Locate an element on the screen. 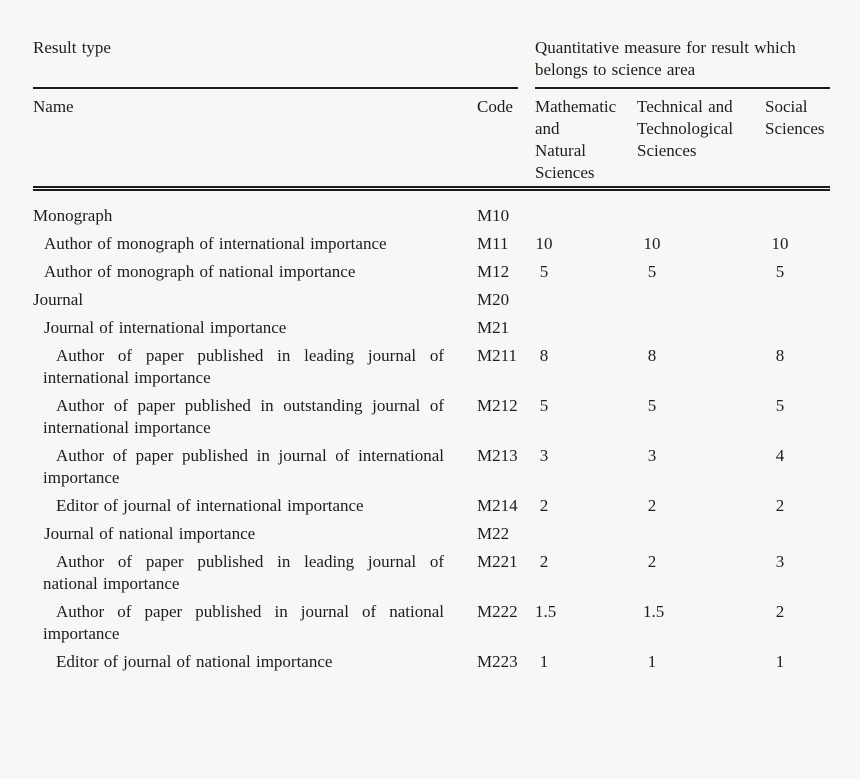 The image size is (860, 779). result-name-cell: Journal is located at coordinates (58, 299).